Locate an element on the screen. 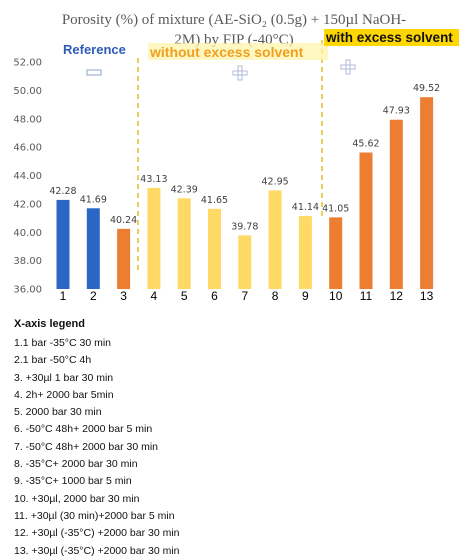 The image size is (467, 560). x-tick-label: 12 is located at coordinates (397, 296).